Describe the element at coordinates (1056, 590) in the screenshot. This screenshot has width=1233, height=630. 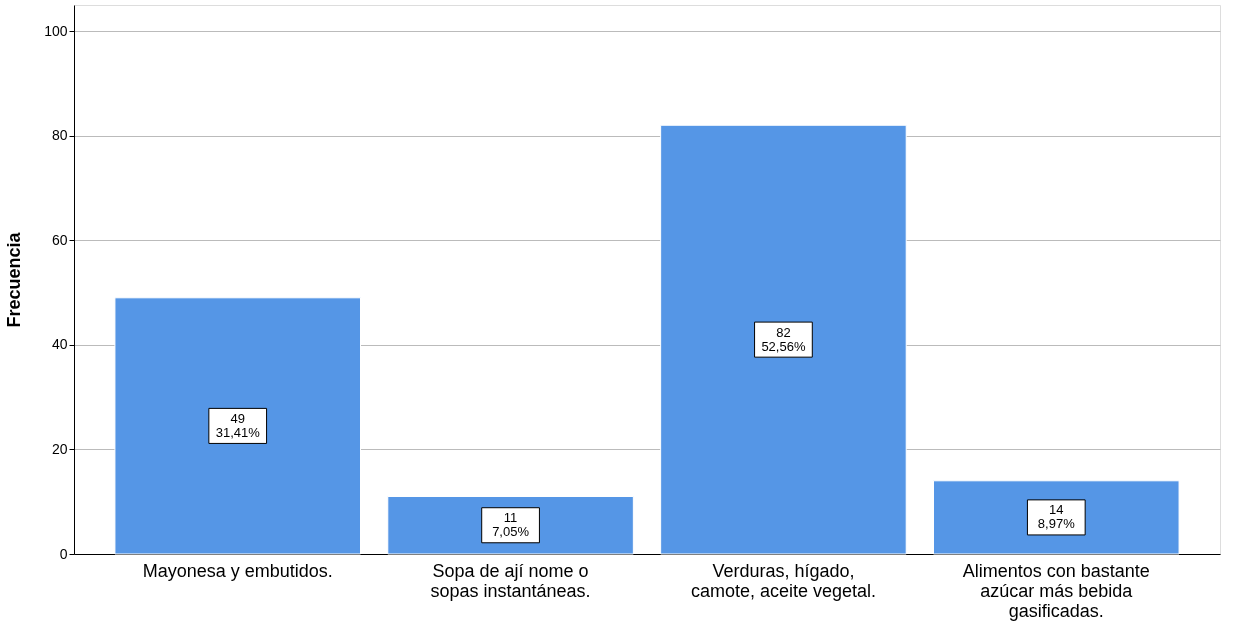
I see `x-tick-label: Alimentos con bastante azúcar más bebida gasificadas.` at that location.